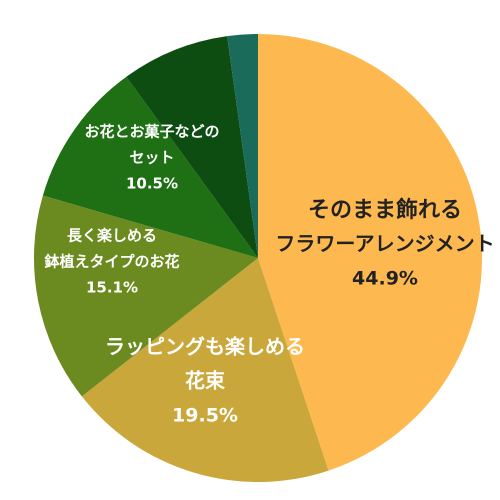  What do you see at coordinates (151, 132) in the screenshot?
I see `slice-3-label-line-0: お花とお菓子などの` at bounding box center [151, 132].